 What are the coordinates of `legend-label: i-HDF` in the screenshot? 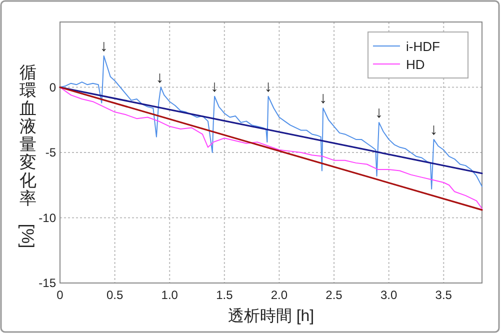 It's located at (423, 46).